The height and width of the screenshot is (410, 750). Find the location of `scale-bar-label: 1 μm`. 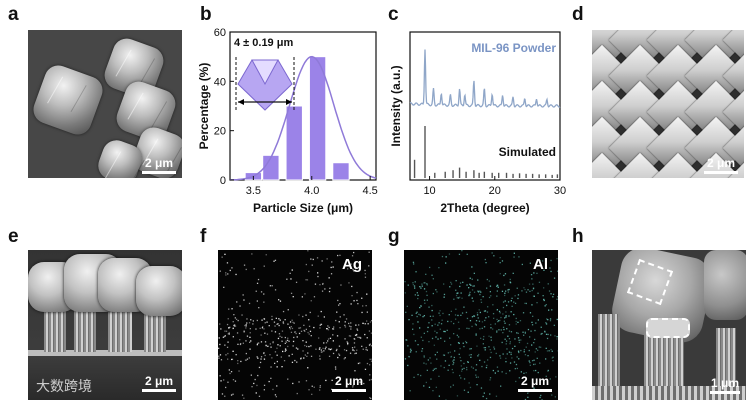

scale-bar-label: 1 μm is located at coordinates (725, 383).